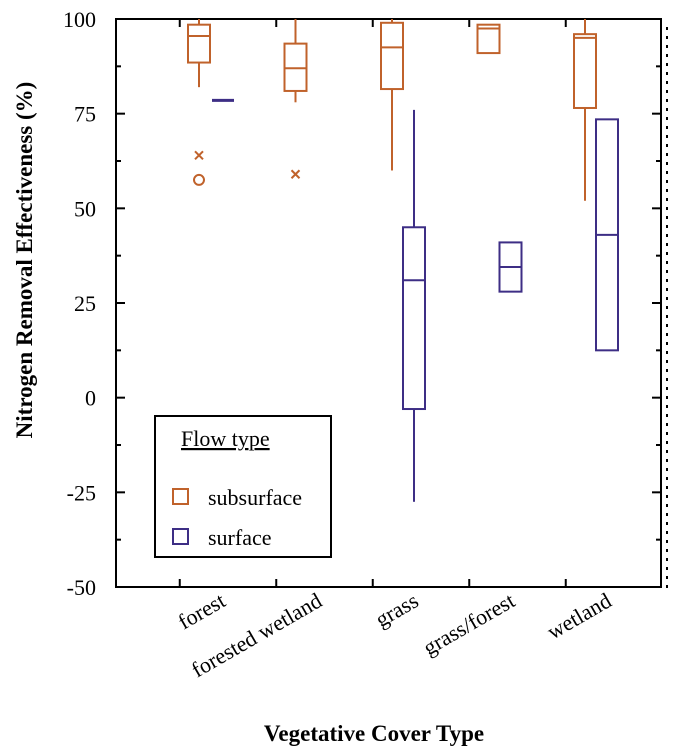  Describe the element at coordinates (374, 733) in the screenshot. I see `x-axis-title: Vegetative Cover Type` at that location.